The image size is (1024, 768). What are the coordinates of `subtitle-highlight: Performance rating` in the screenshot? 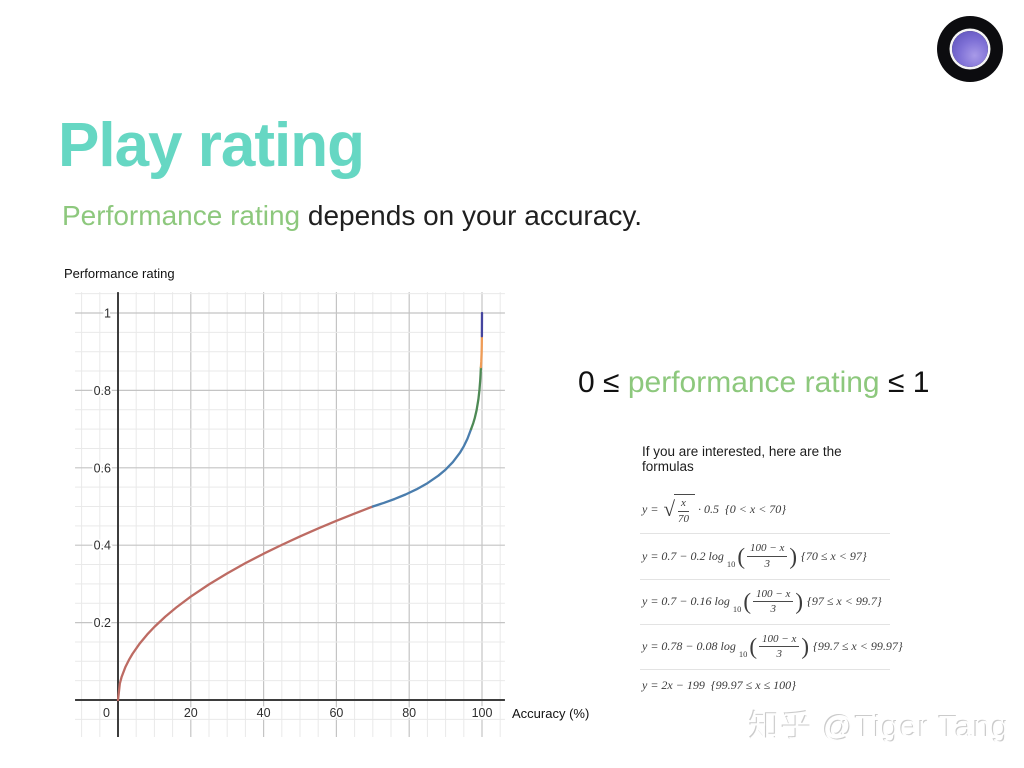 It's located at (181, 215).